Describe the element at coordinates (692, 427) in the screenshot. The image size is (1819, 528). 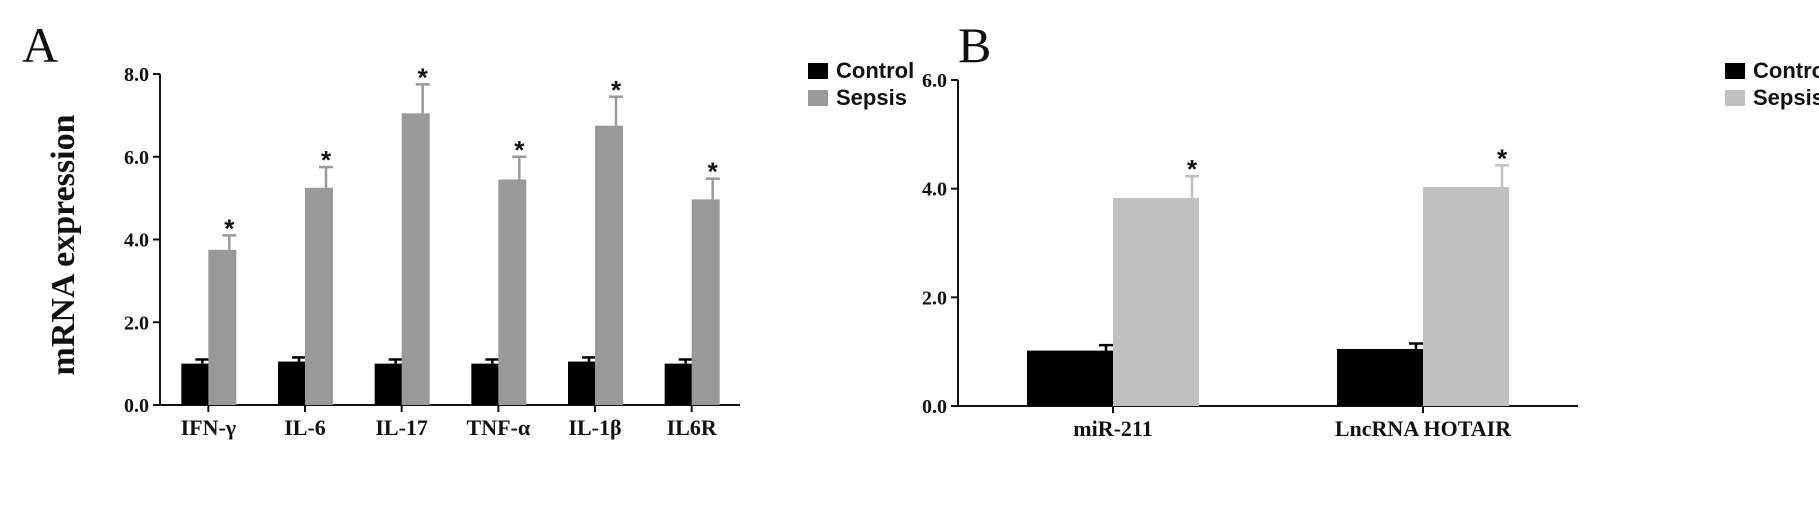
I see `panel-a-category-label: IL6R` at that location.